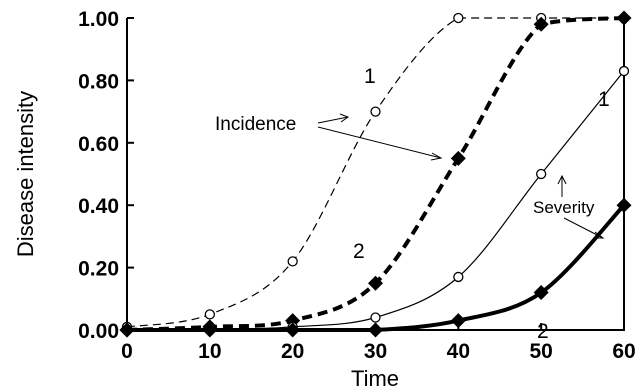  I want to click on severity-1-label: 1, so click(604, 99).